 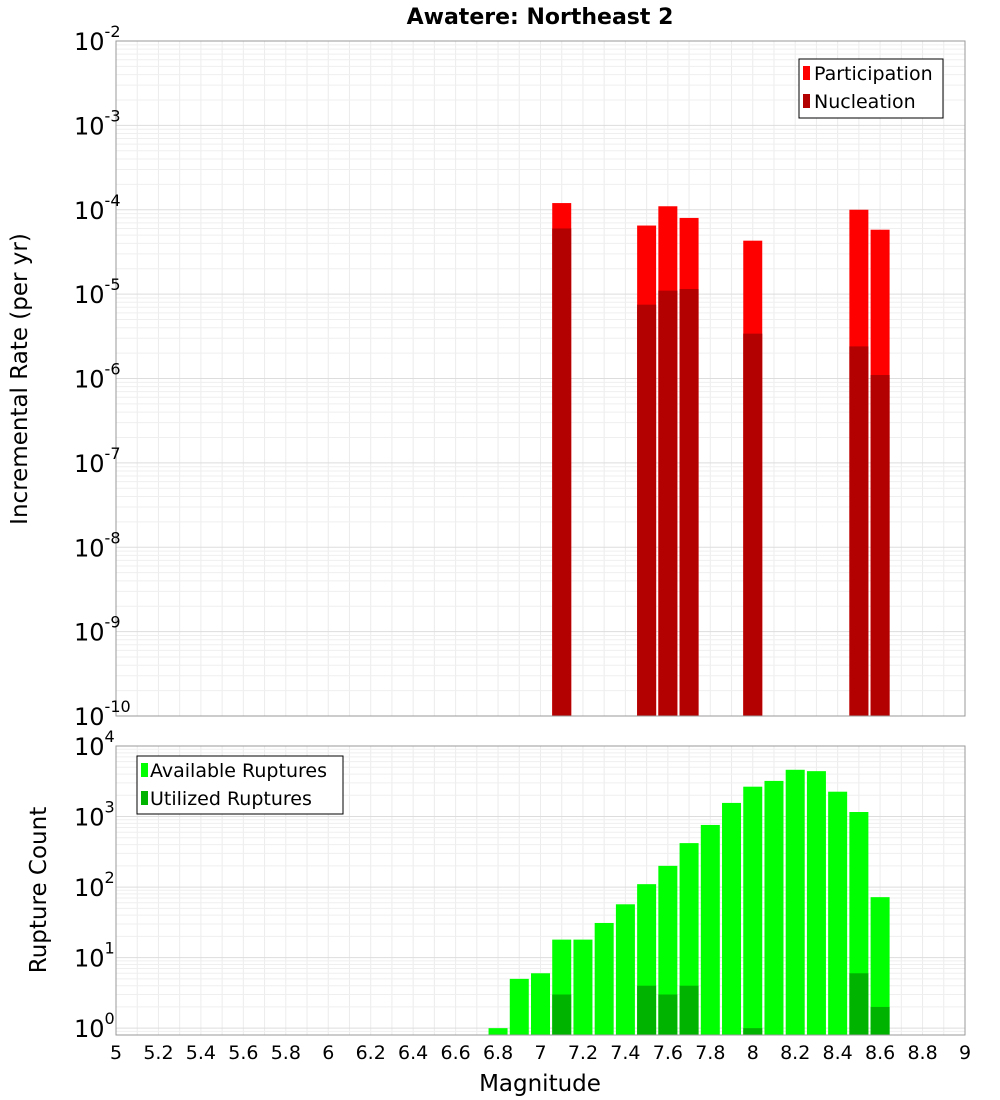 What do you see at coordinates (689, 902) in the screenshot?
I see `bottom-bars` at bounding box center [689, 902].